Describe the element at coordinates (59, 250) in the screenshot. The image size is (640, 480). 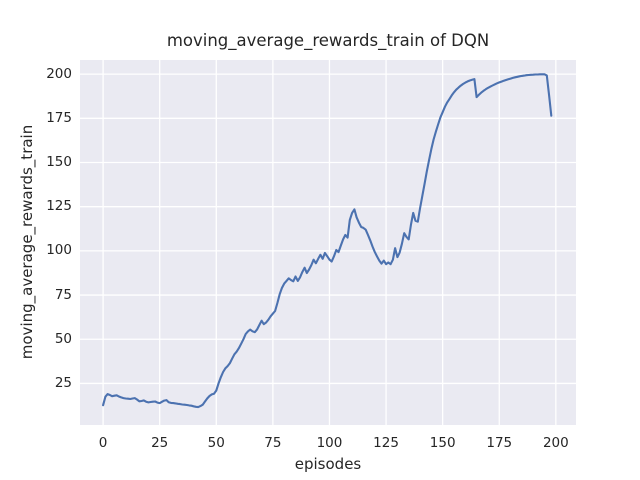
I see `y-tick-label: 100` at that location.